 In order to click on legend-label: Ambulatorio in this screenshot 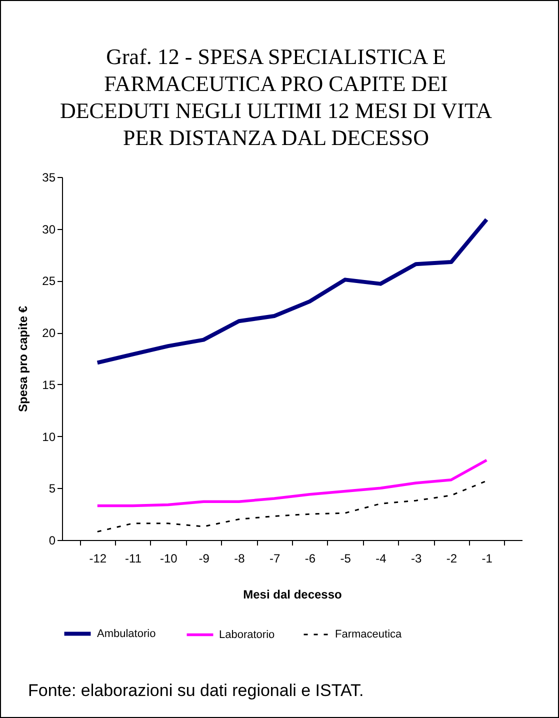, I will do `click(126, 634)`.